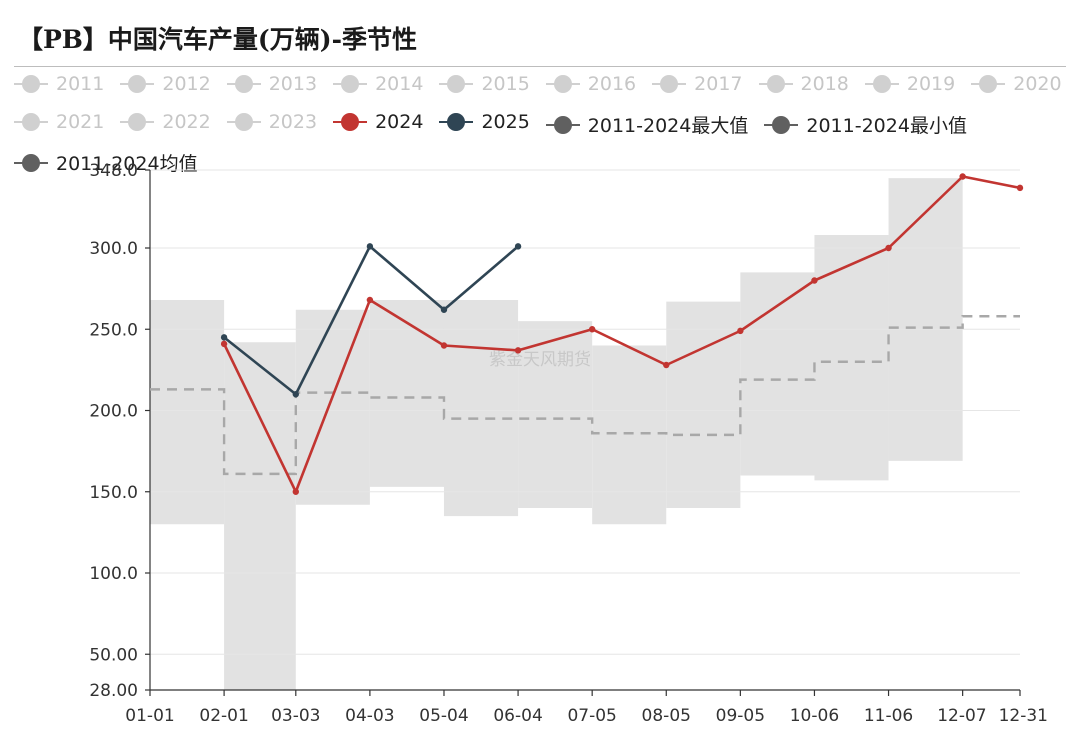 This screenshot has width=1080, height=733. Describe the element at coordinates (888, 716) in the screenshot. I see `x-tick-label: 11-06` at that location.